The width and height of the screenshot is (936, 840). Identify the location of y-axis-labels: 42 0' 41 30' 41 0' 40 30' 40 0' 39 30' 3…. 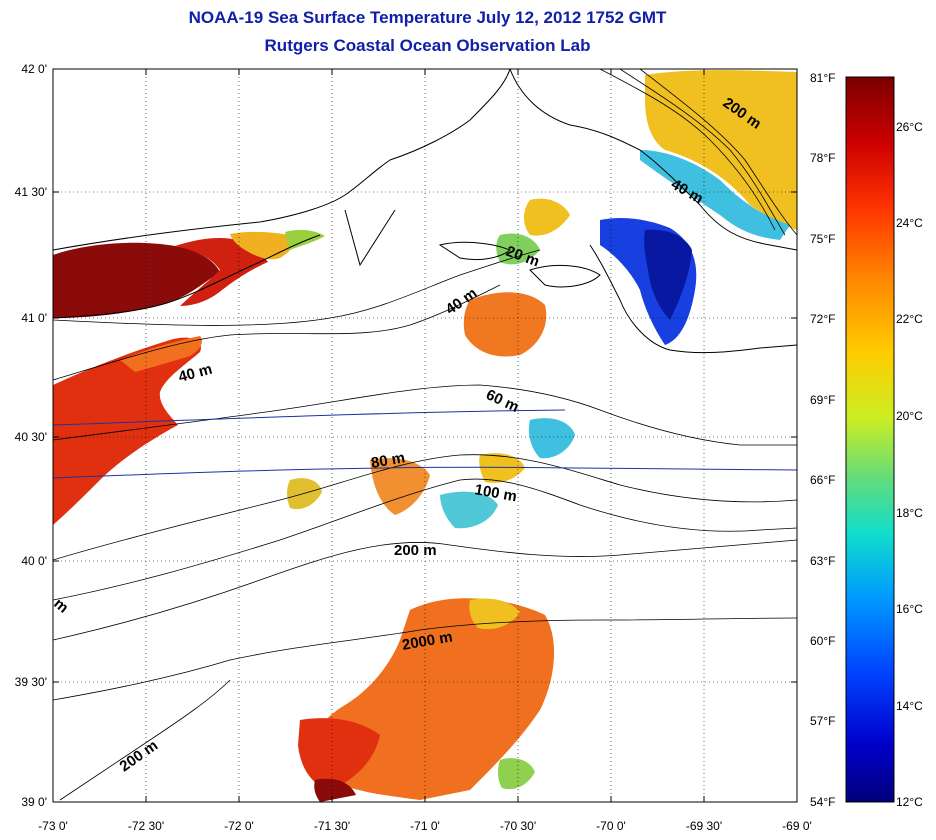
(31, 435).